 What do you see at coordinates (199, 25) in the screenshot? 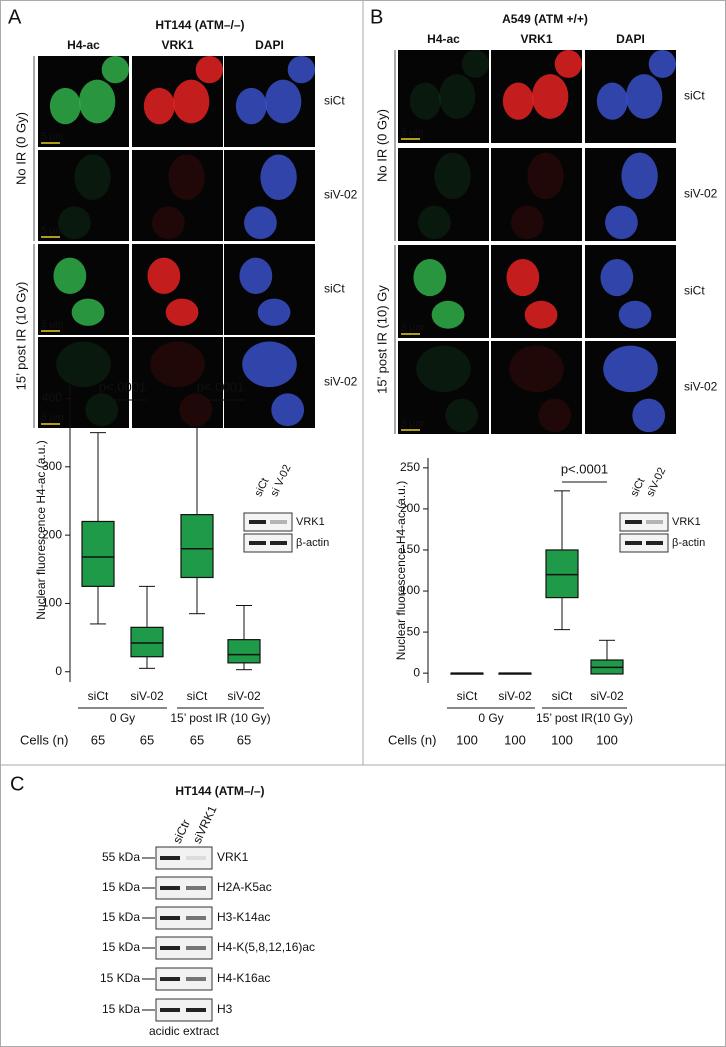
I see `panel-title: HT144 (ATM–/–)` at bounding box center [199, 25].